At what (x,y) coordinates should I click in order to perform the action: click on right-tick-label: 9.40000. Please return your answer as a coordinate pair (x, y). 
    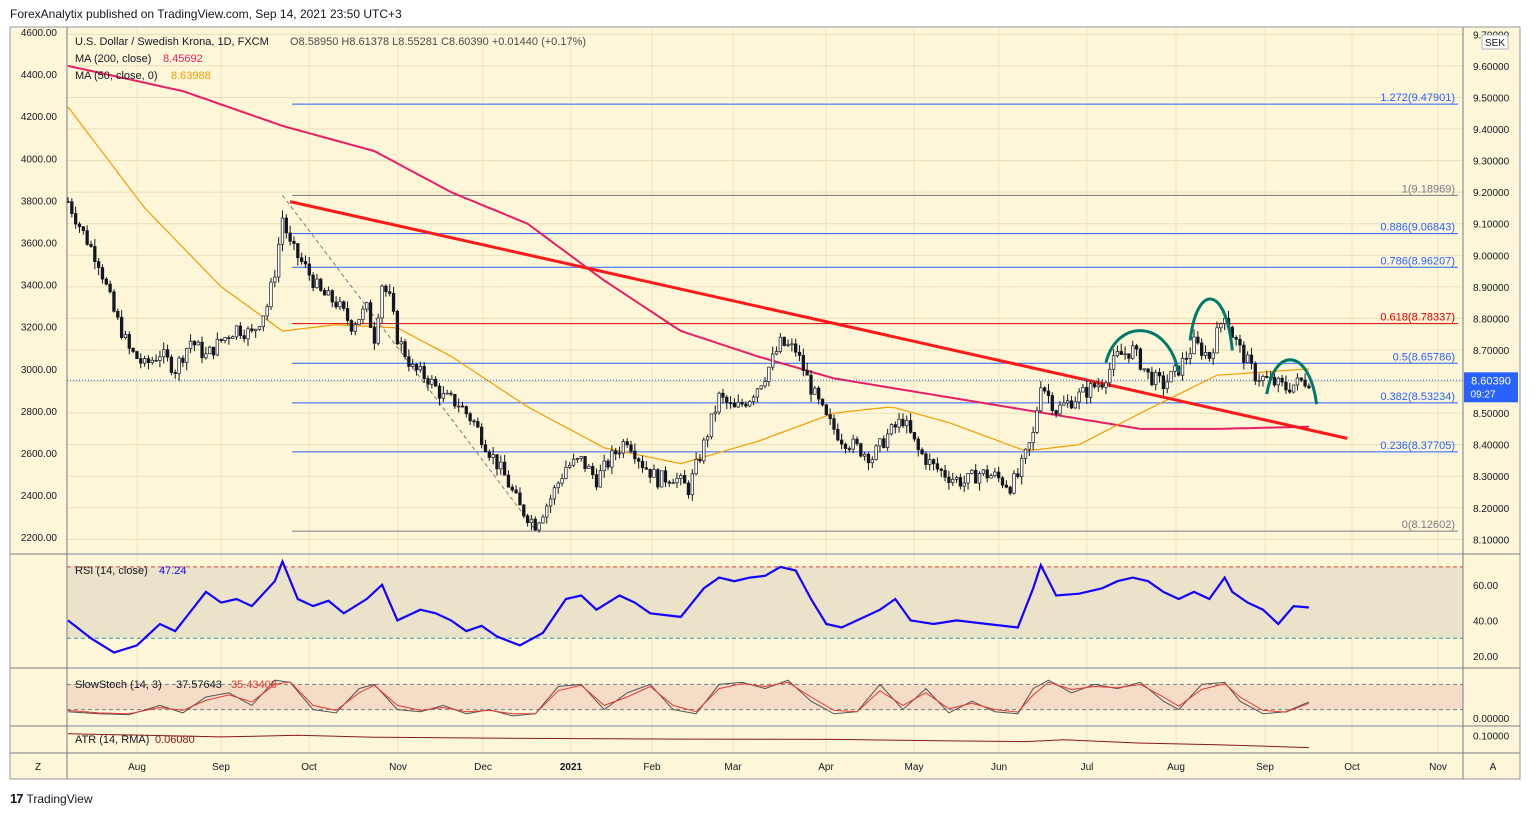
    Looking at the image, I should click on (1491, 130).